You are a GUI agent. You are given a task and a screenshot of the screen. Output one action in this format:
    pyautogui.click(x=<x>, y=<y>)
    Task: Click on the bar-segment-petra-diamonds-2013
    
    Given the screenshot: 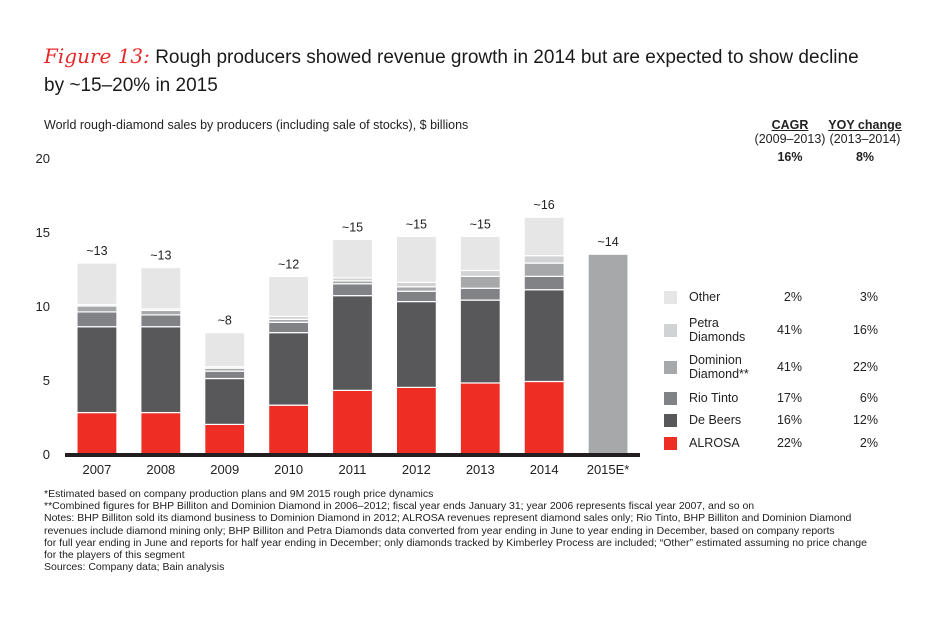 What is the action you would take?
    pyautogui.click(x=480, y=273)
    